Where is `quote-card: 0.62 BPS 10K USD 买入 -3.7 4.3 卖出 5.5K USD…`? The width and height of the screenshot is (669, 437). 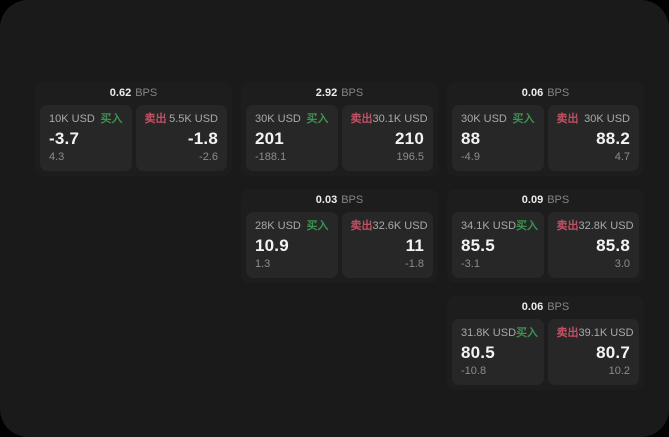 quote-card: 0.62 BPS 10K USD 买入 -3.7 4.3 卖出 5.5K USD… is located at coordinates (133, 129).